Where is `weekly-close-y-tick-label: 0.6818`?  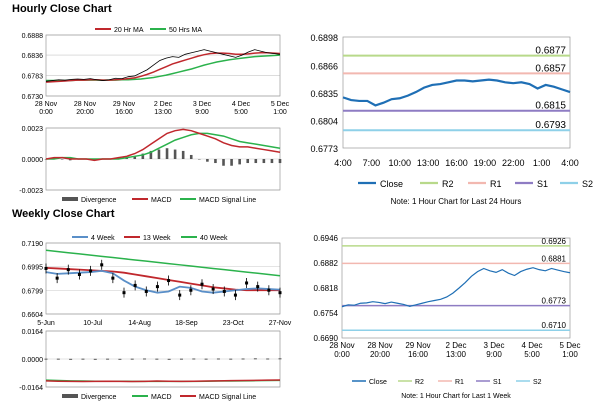 weekly-close-y-tick-label: 0.6818 is located at coordinates (326, 288).